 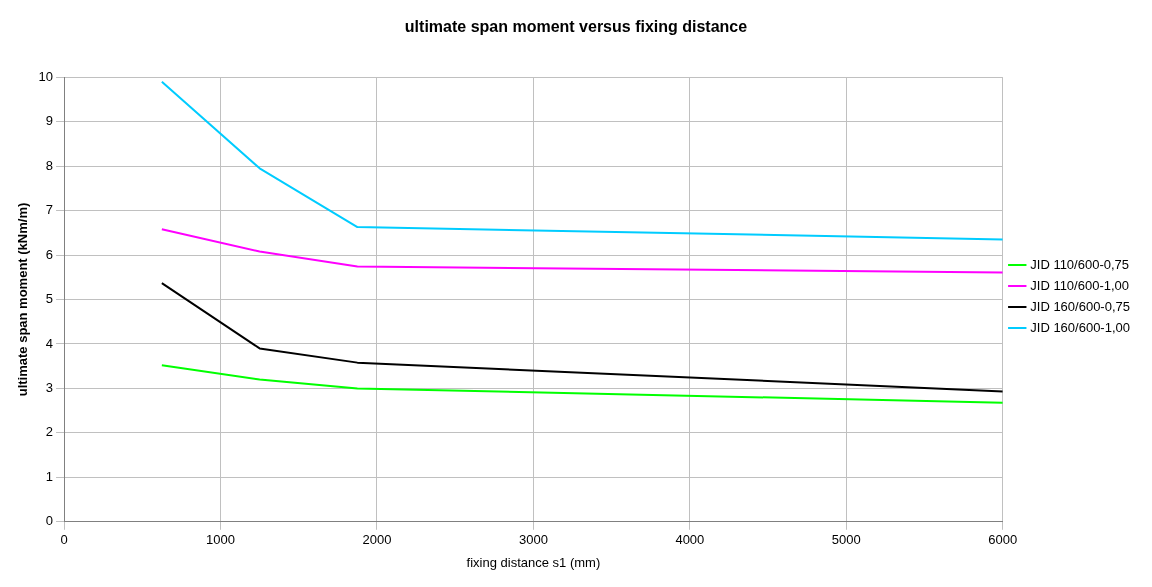 What do you see at coordinates (533, 562) in the screenshot?
I see `x-axis-title: fixing distance s1 (mm)` at bounding box center [533, 562].